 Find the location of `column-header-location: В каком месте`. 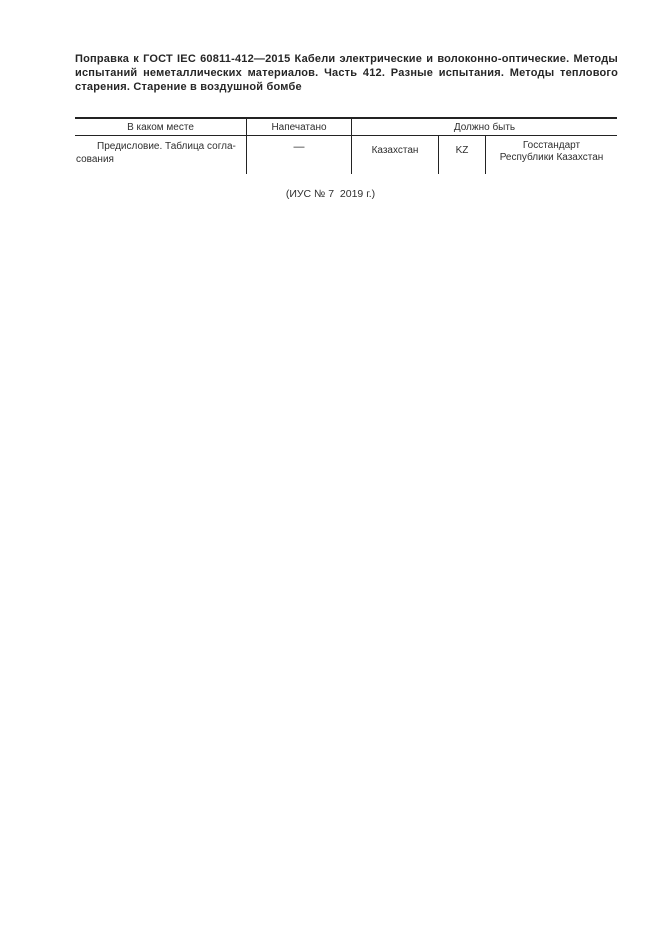

column-header-location: В каком месте is located at coordinates (161, 127).